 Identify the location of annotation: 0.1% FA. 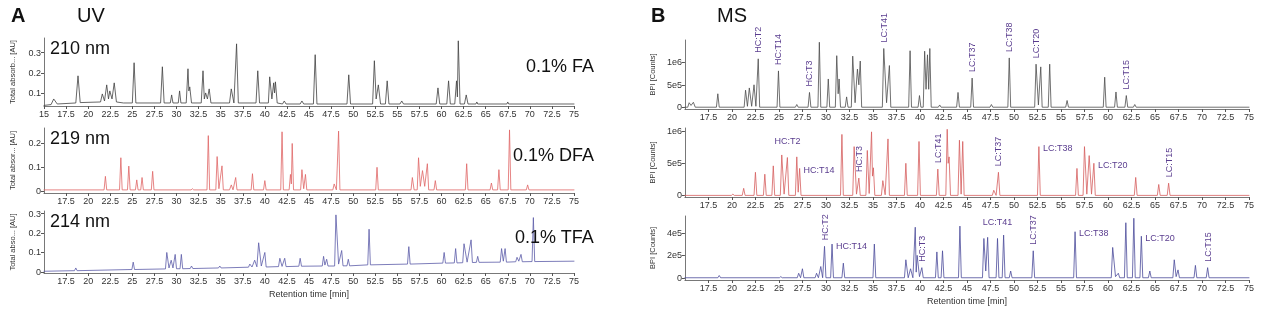
(560, 66).